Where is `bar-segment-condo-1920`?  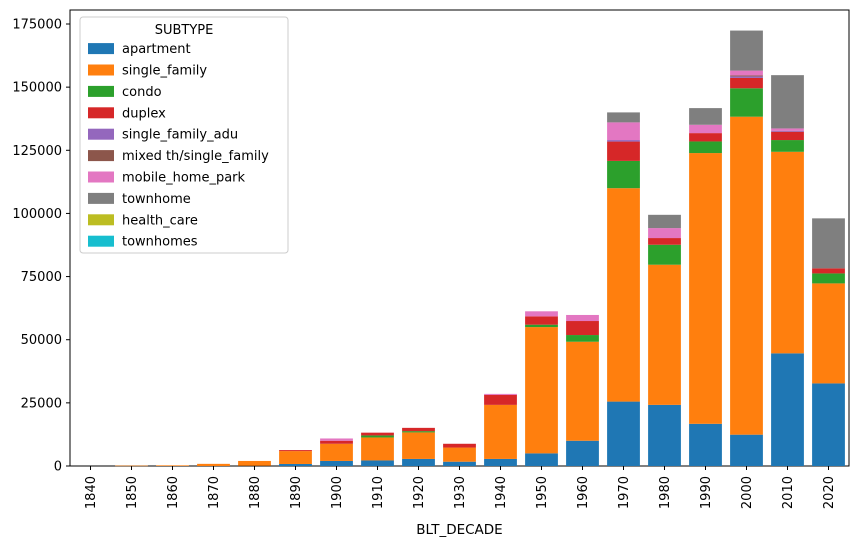
bar-segment-condo-1920 is located at coordinates (418, 432).